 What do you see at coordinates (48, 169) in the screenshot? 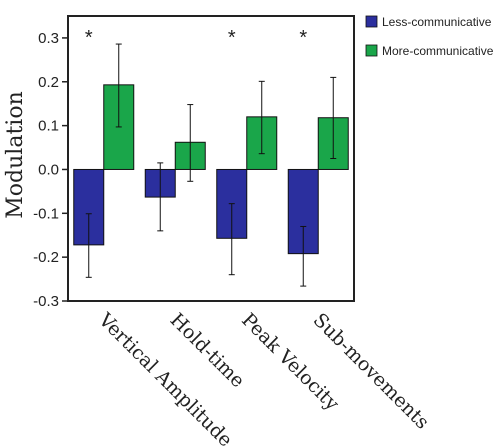
I see `y-tick-label: 0.0` at bounding box center [48, 169].